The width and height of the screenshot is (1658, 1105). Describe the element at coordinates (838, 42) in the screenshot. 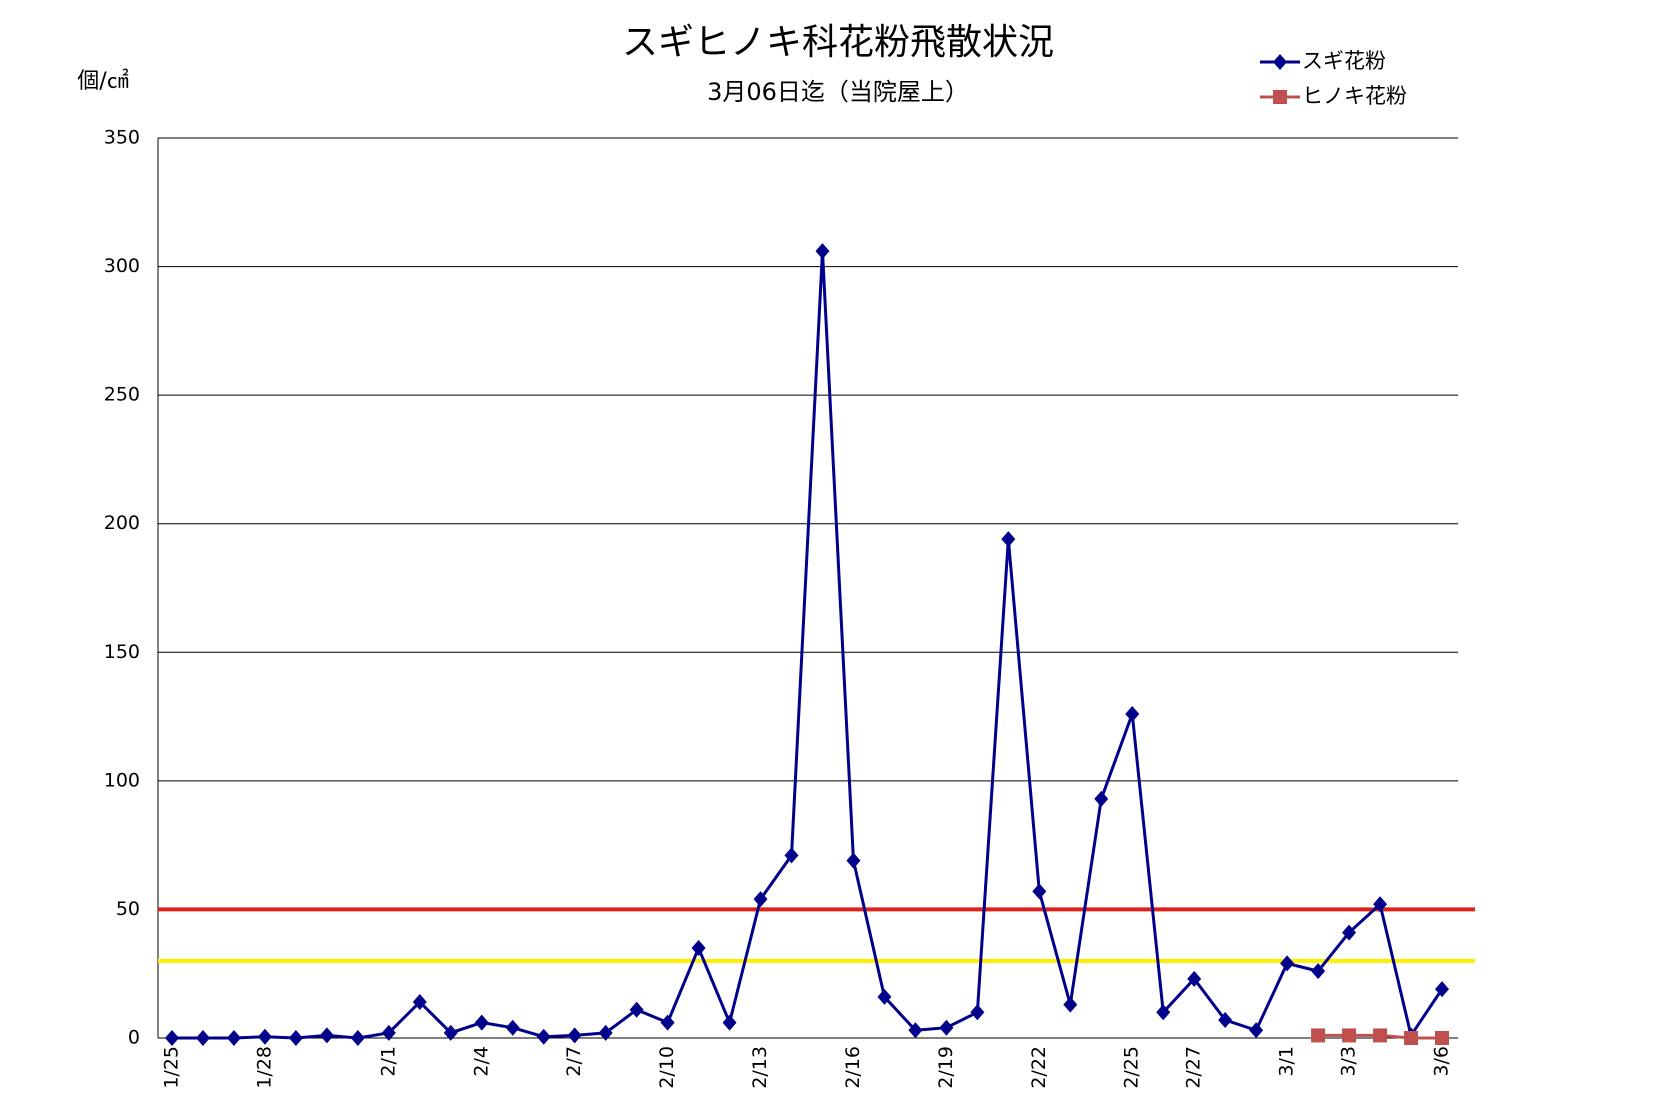

I see `chart-title: スギヒノキ科花粉飛散状況` at that location.